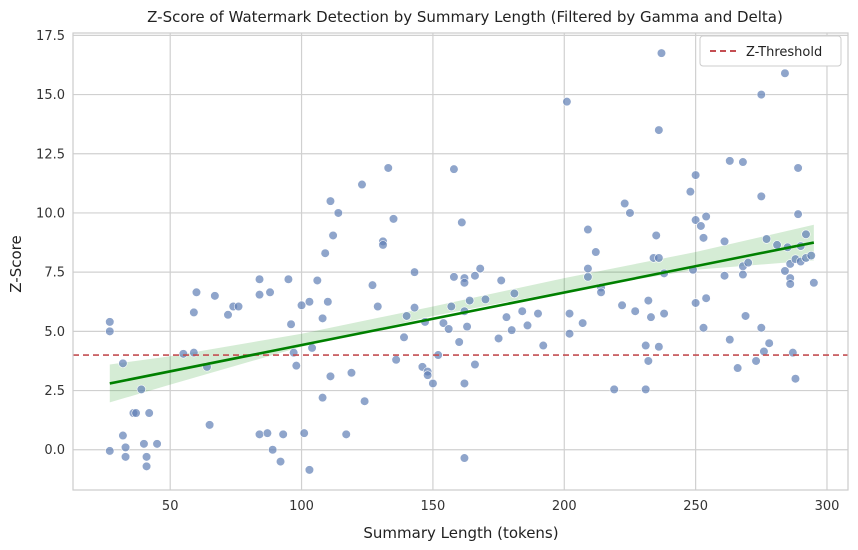 The height and width of the screenshot is (550, 858). I want to click on y-tick-label: 15.0, so click(50, 95).